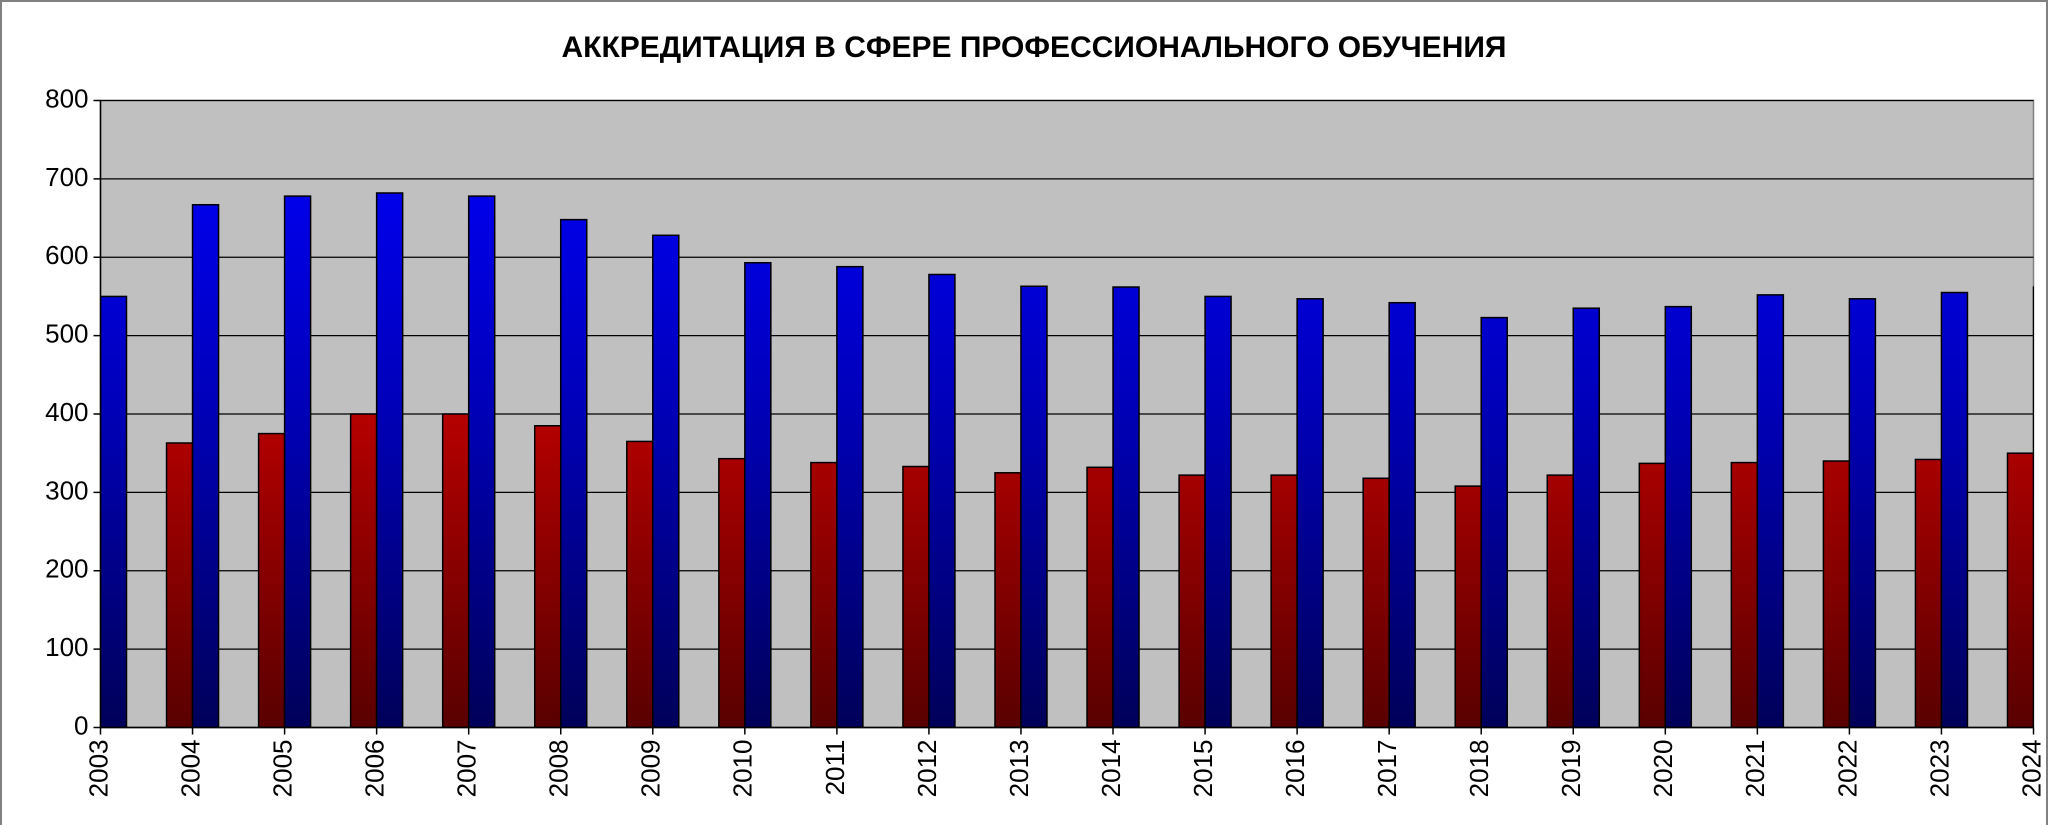  Describe the element at coordinates (1847, 769) in the screenshot. I see `x-tick-label: 2022` at that location.